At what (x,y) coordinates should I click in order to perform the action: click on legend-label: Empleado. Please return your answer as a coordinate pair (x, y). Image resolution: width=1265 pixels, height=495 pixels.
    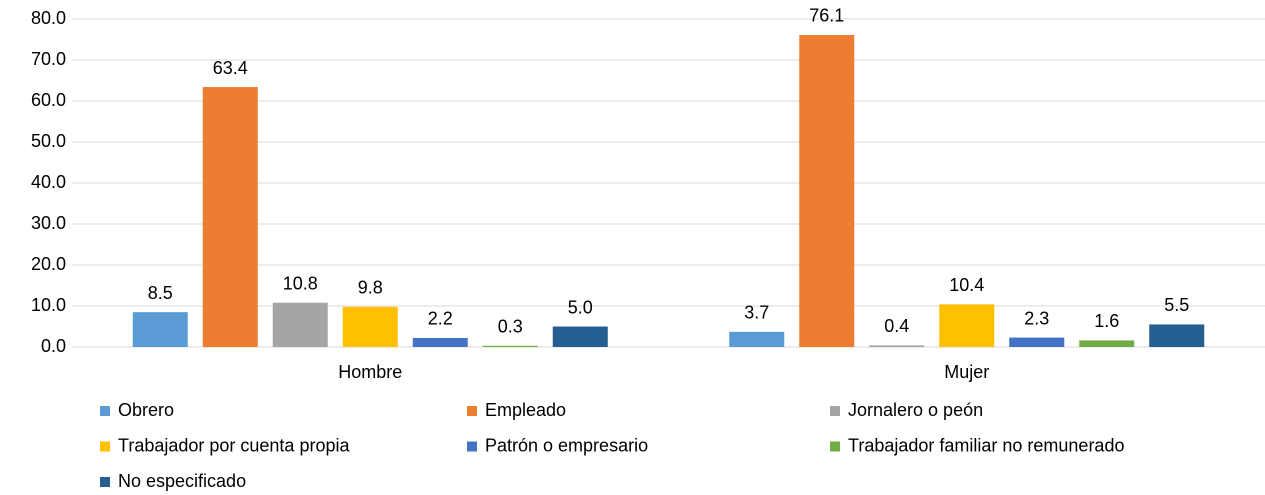
    Looking at the image, I should click on (525, 410).